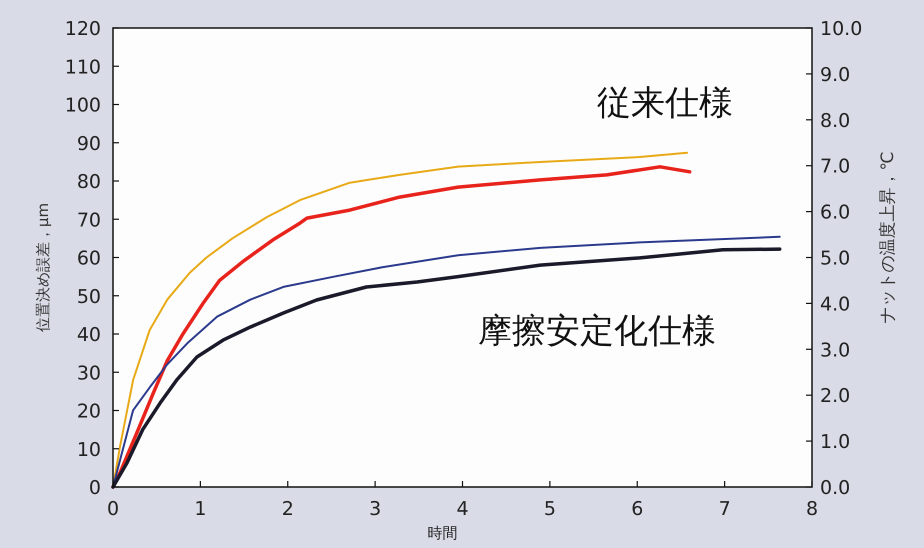  Describe the element at coordinates (835, 442) in the screenshot. I see `y2-tick-label: 1.0` at that location.